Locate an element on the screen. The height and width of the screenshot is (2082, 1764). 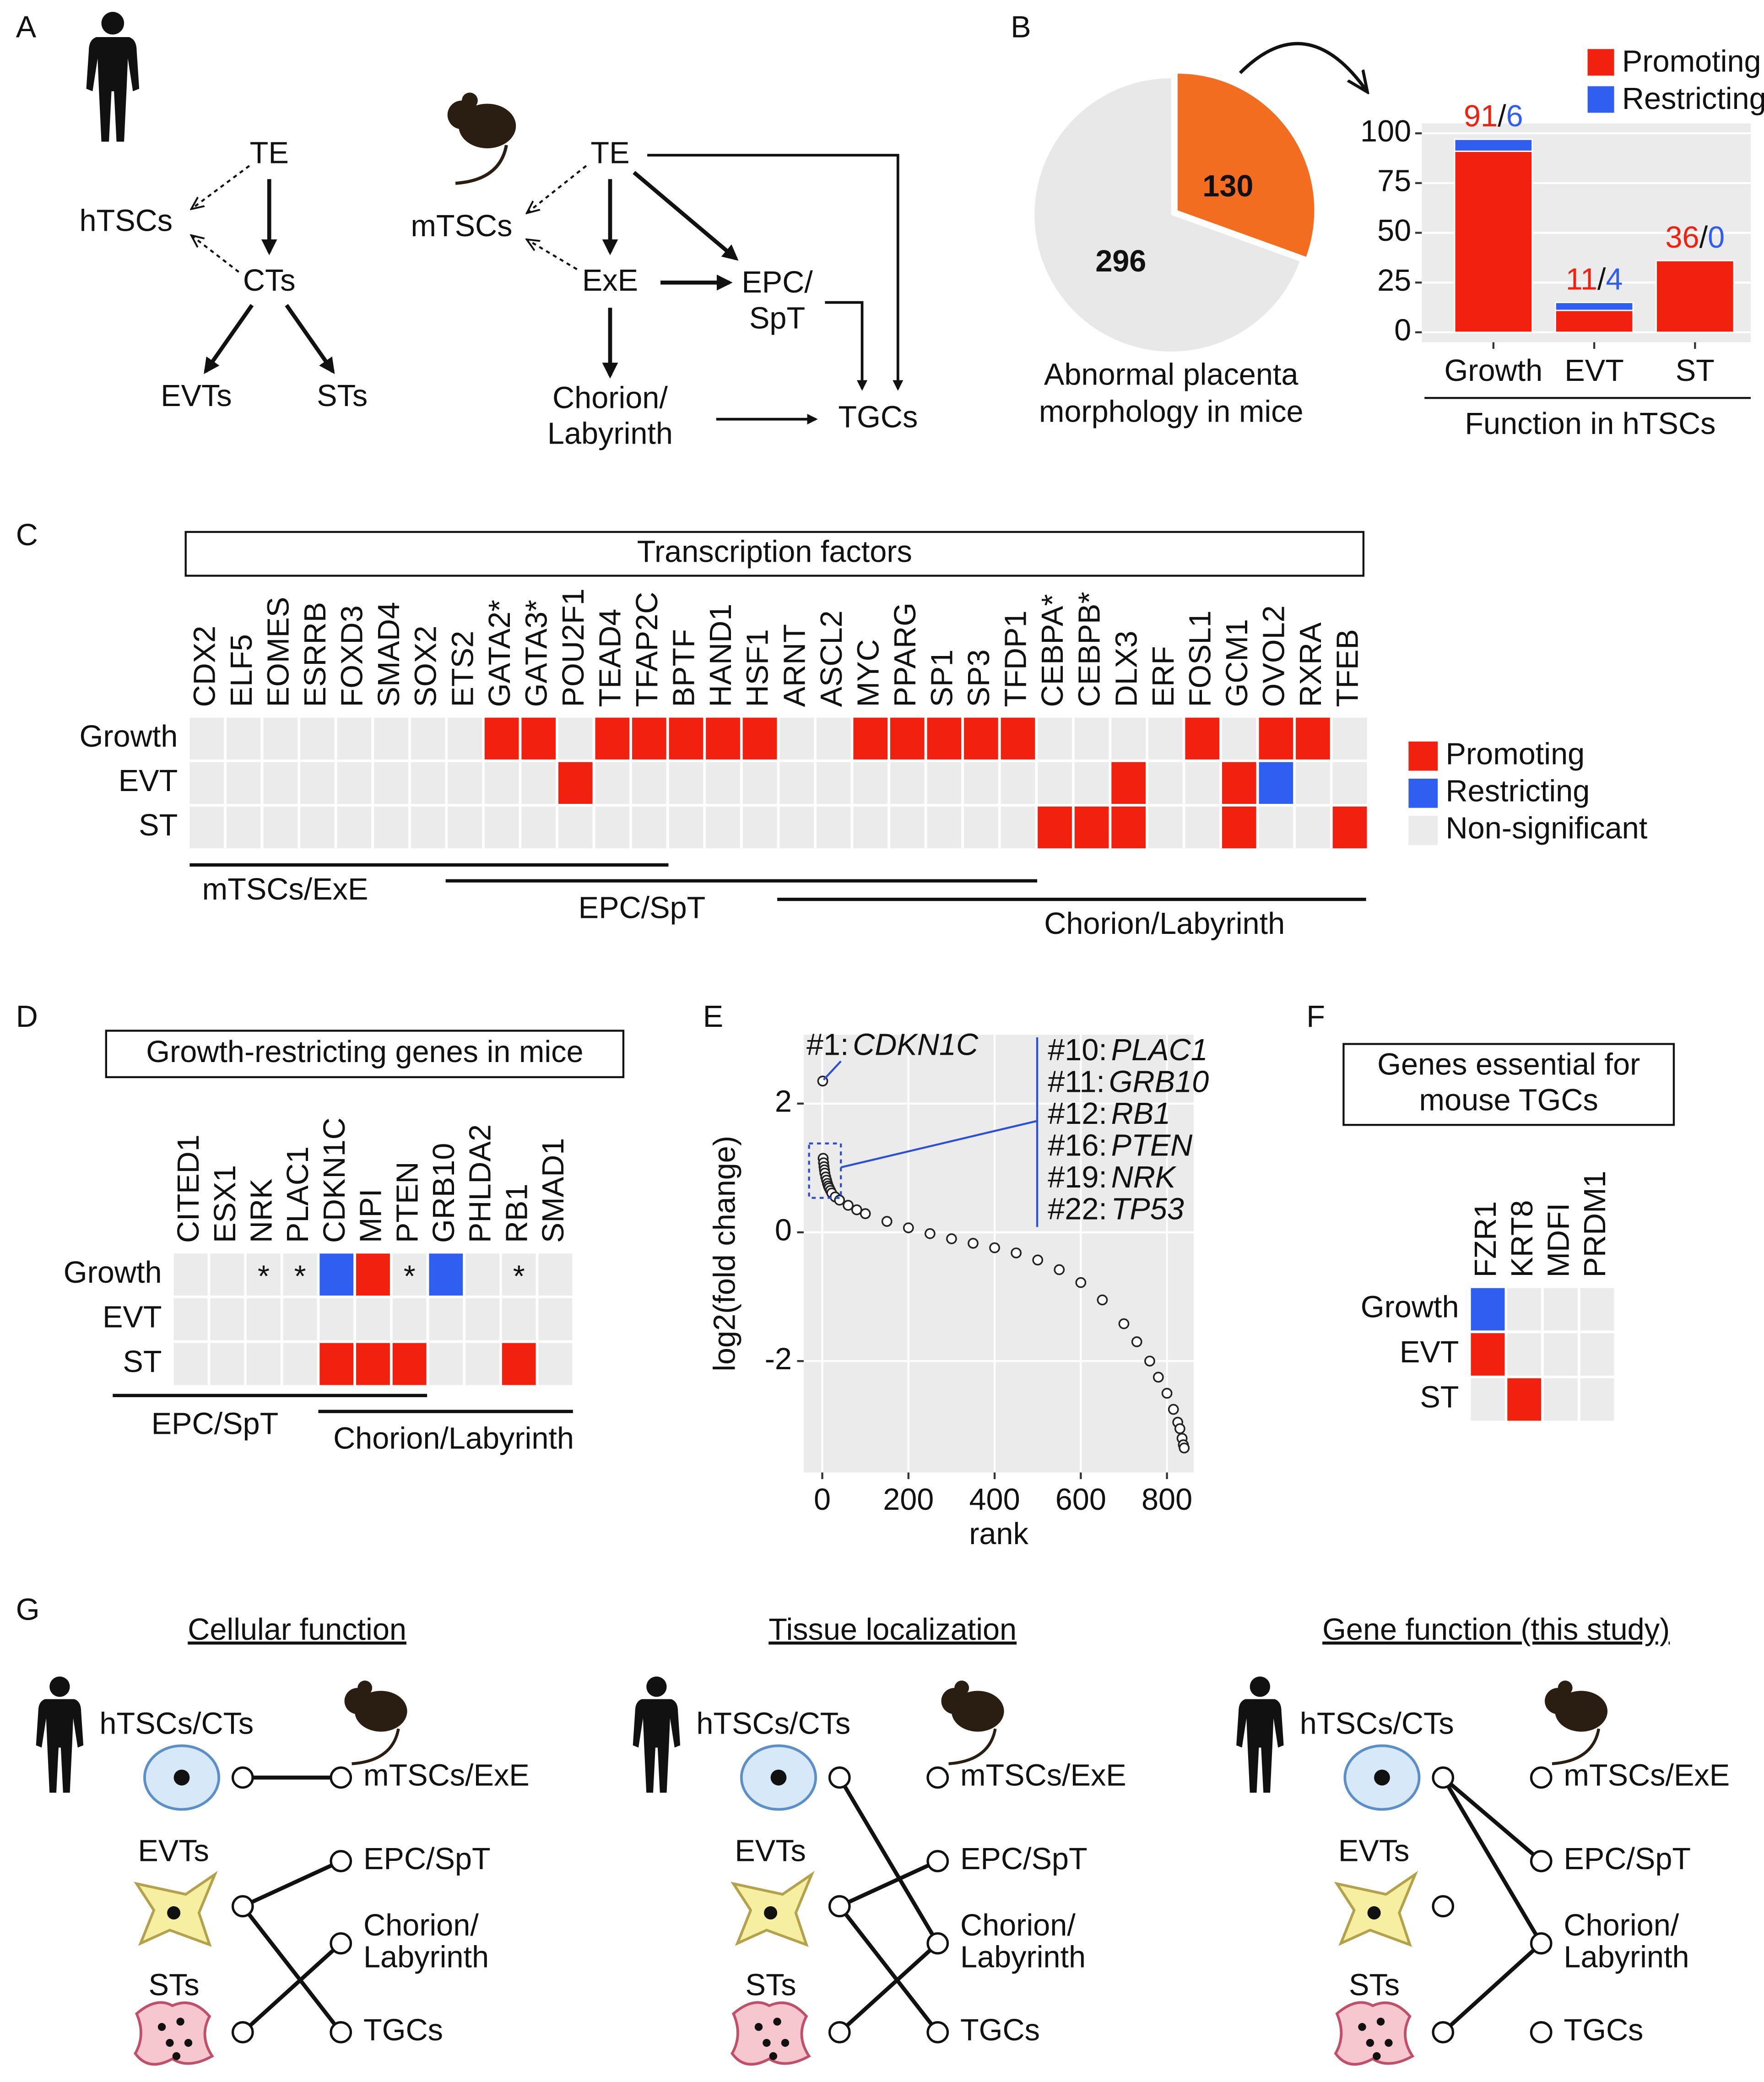
group-label: EPC/SpT is located at coordinates (642, 908).